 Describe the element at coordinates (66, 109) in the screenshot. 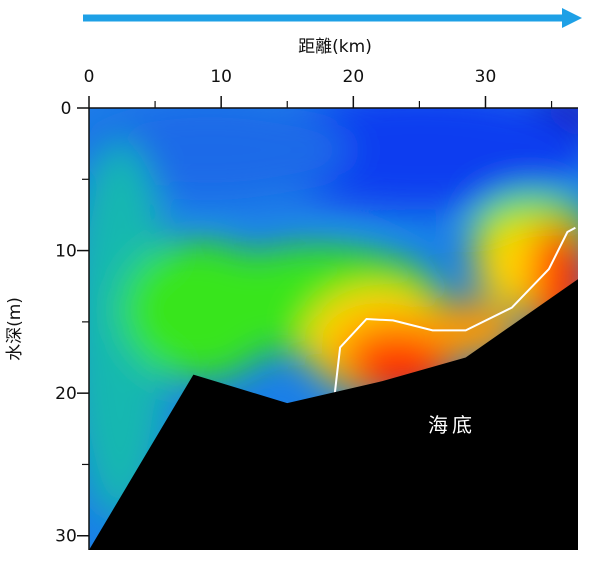

I see `y-tick-label: 0` at that location.